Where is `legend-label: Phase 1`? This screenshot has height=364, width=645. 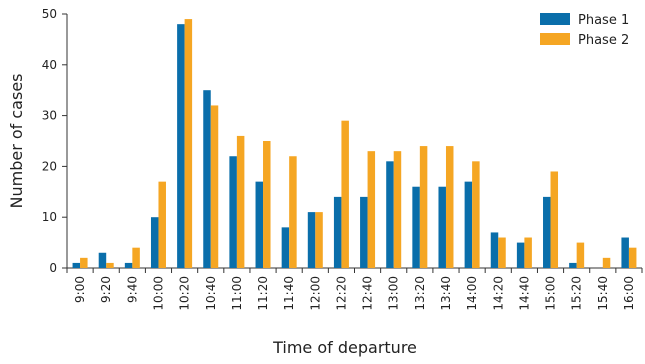 legend-label: Phase 1 is located at coordinates (603, 20).